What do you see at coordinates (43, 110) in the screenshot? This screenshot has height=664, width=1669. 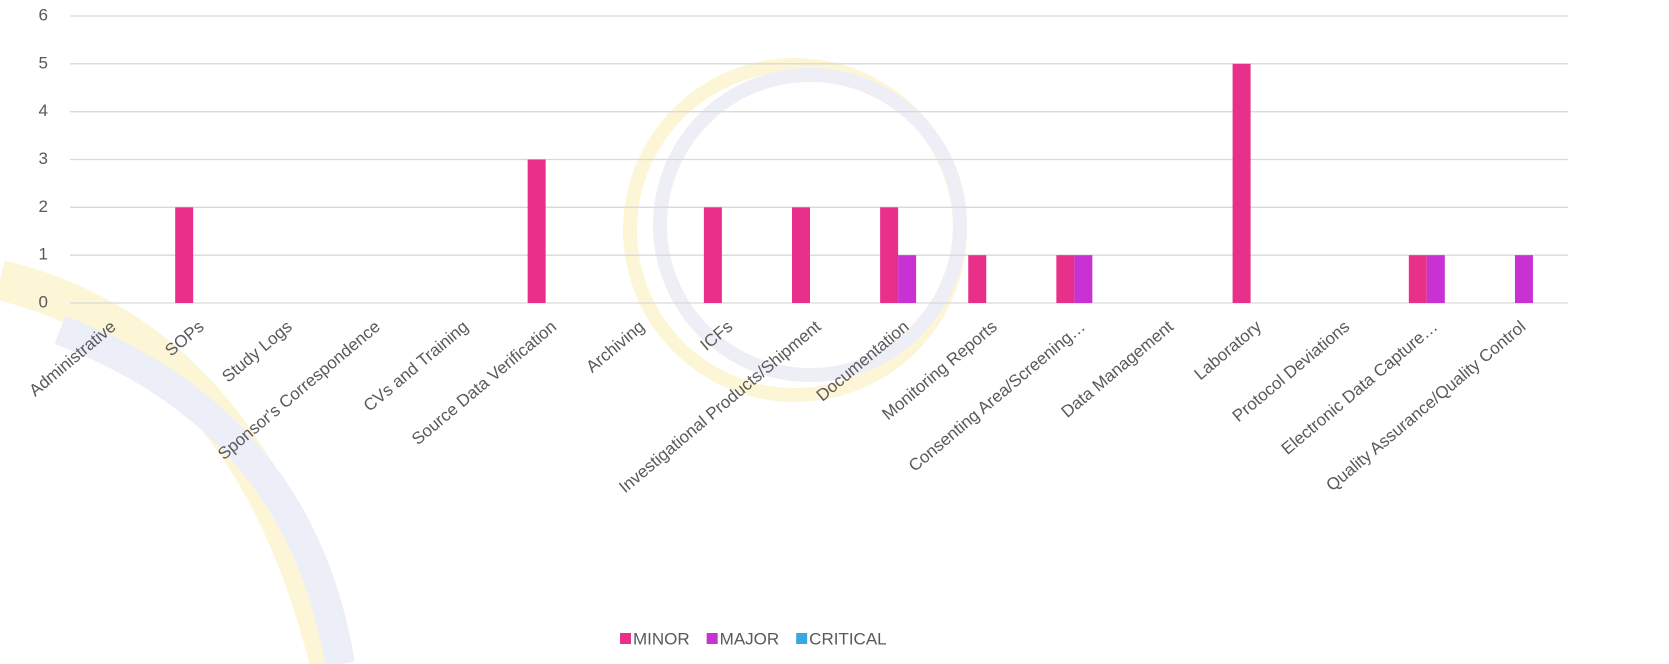 I see `y-tick-label: 4` at bounding box center [43, 110].